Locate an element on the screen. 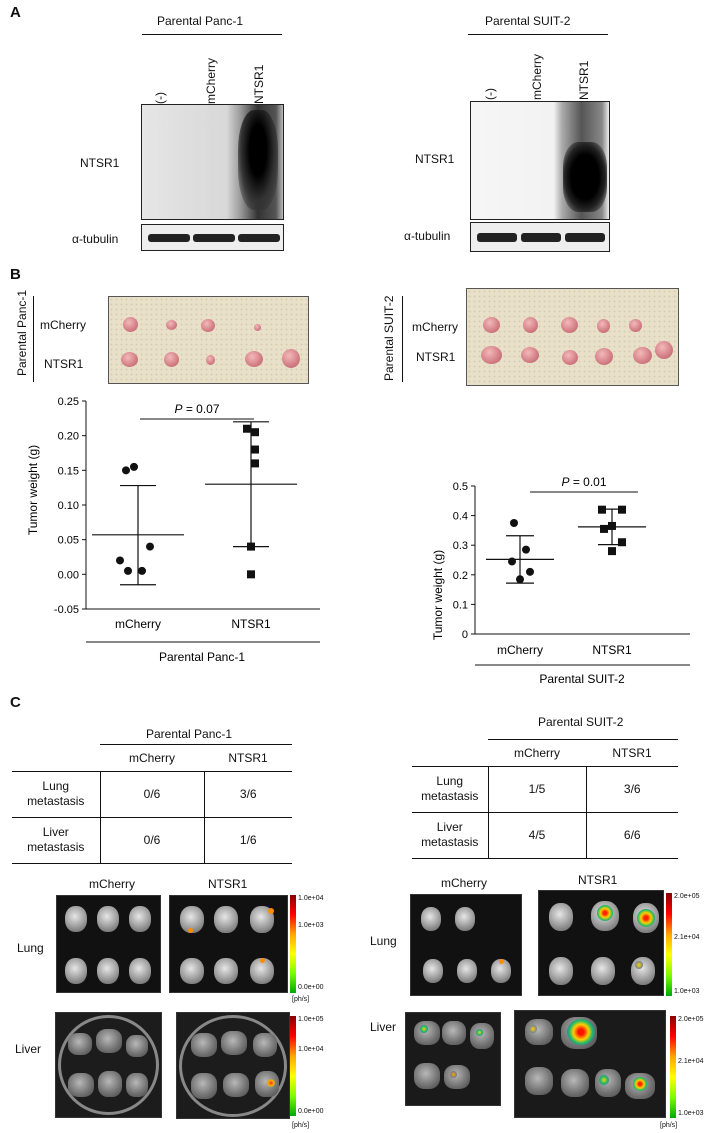  y-tick-label: 0 is located at coordinates (465, 635).